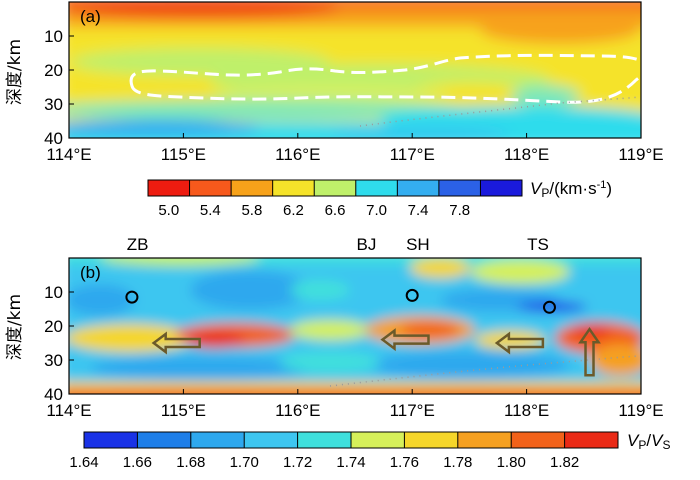  What do you see at coordinates (90, 16) in the screenshot?
I see `panel-a-label: (a)` at bounding box center [90, 16].